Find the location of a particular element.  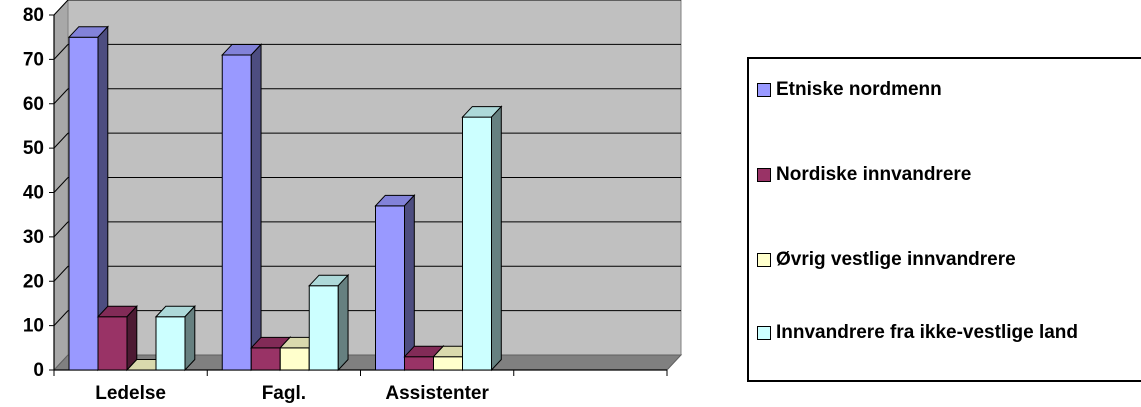

y-tick-label: 0 is located at coordinates (38, 370).